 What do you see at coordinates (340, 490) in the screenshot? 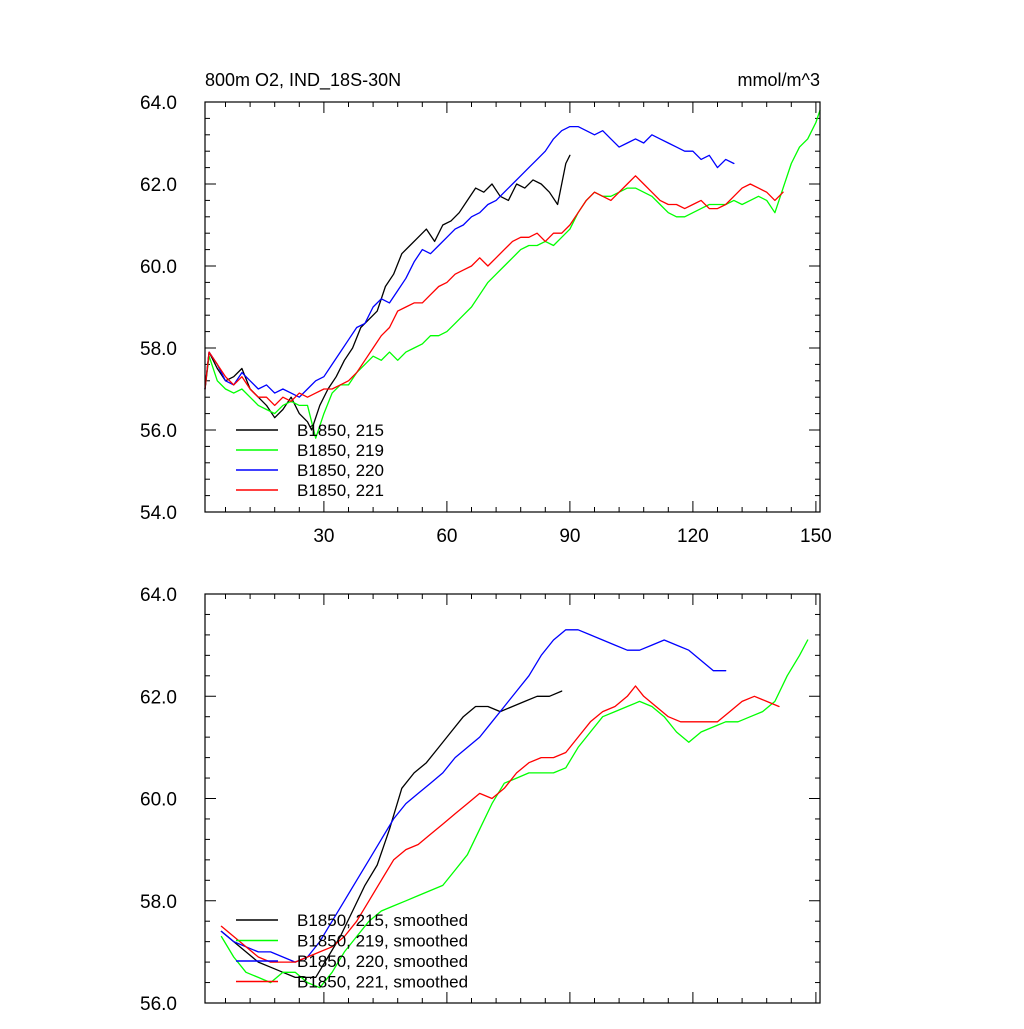
I see `top-legend-label: B1850, 221` at bounding box center [340, 490].